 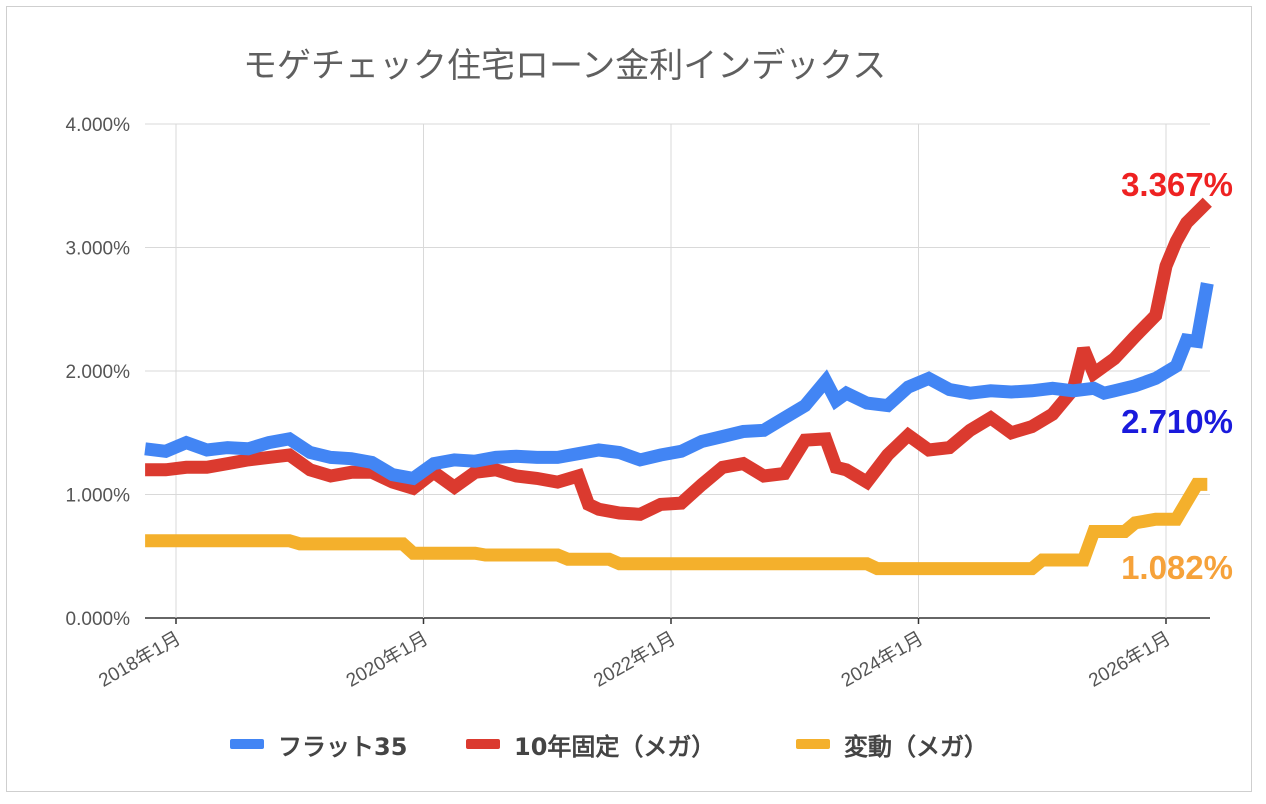 What do you see at coordinates (98, 372) in the screenshot?
I see `y-tick-label: 2.000%` at bounding box center [98, 372].